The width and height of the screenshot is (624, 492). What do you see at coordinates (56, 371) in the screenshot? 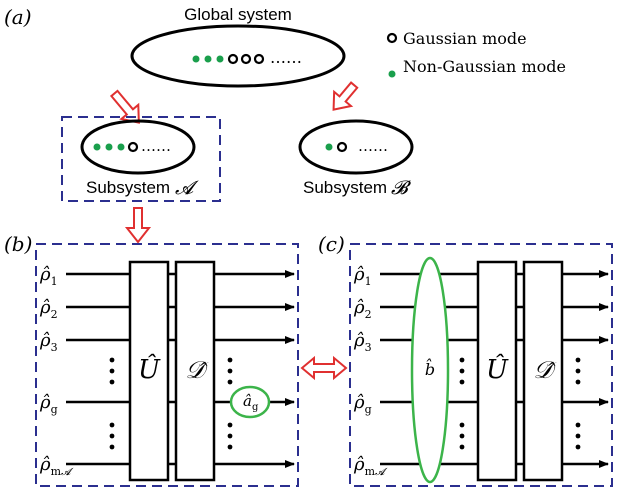
I see `panel-b-state-labels: ρ̂1 ρ̂2 ρ̂3 ρ̂g ρ̂m𝓐` at bounding box center [56, 371].